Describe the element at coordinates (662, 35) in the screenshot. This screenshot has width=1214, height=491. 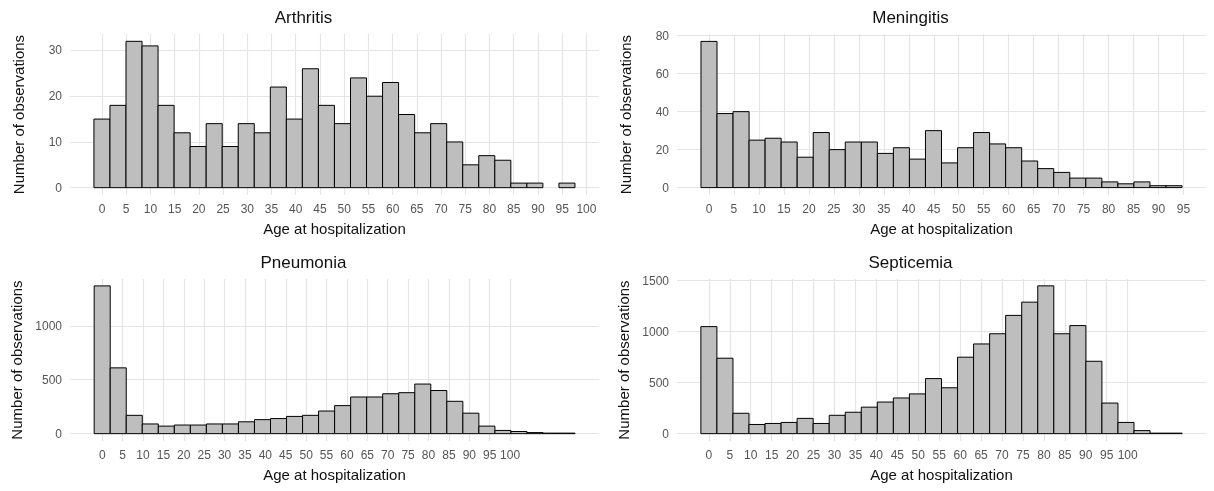
I see `y-tick-label: 80` at that location.